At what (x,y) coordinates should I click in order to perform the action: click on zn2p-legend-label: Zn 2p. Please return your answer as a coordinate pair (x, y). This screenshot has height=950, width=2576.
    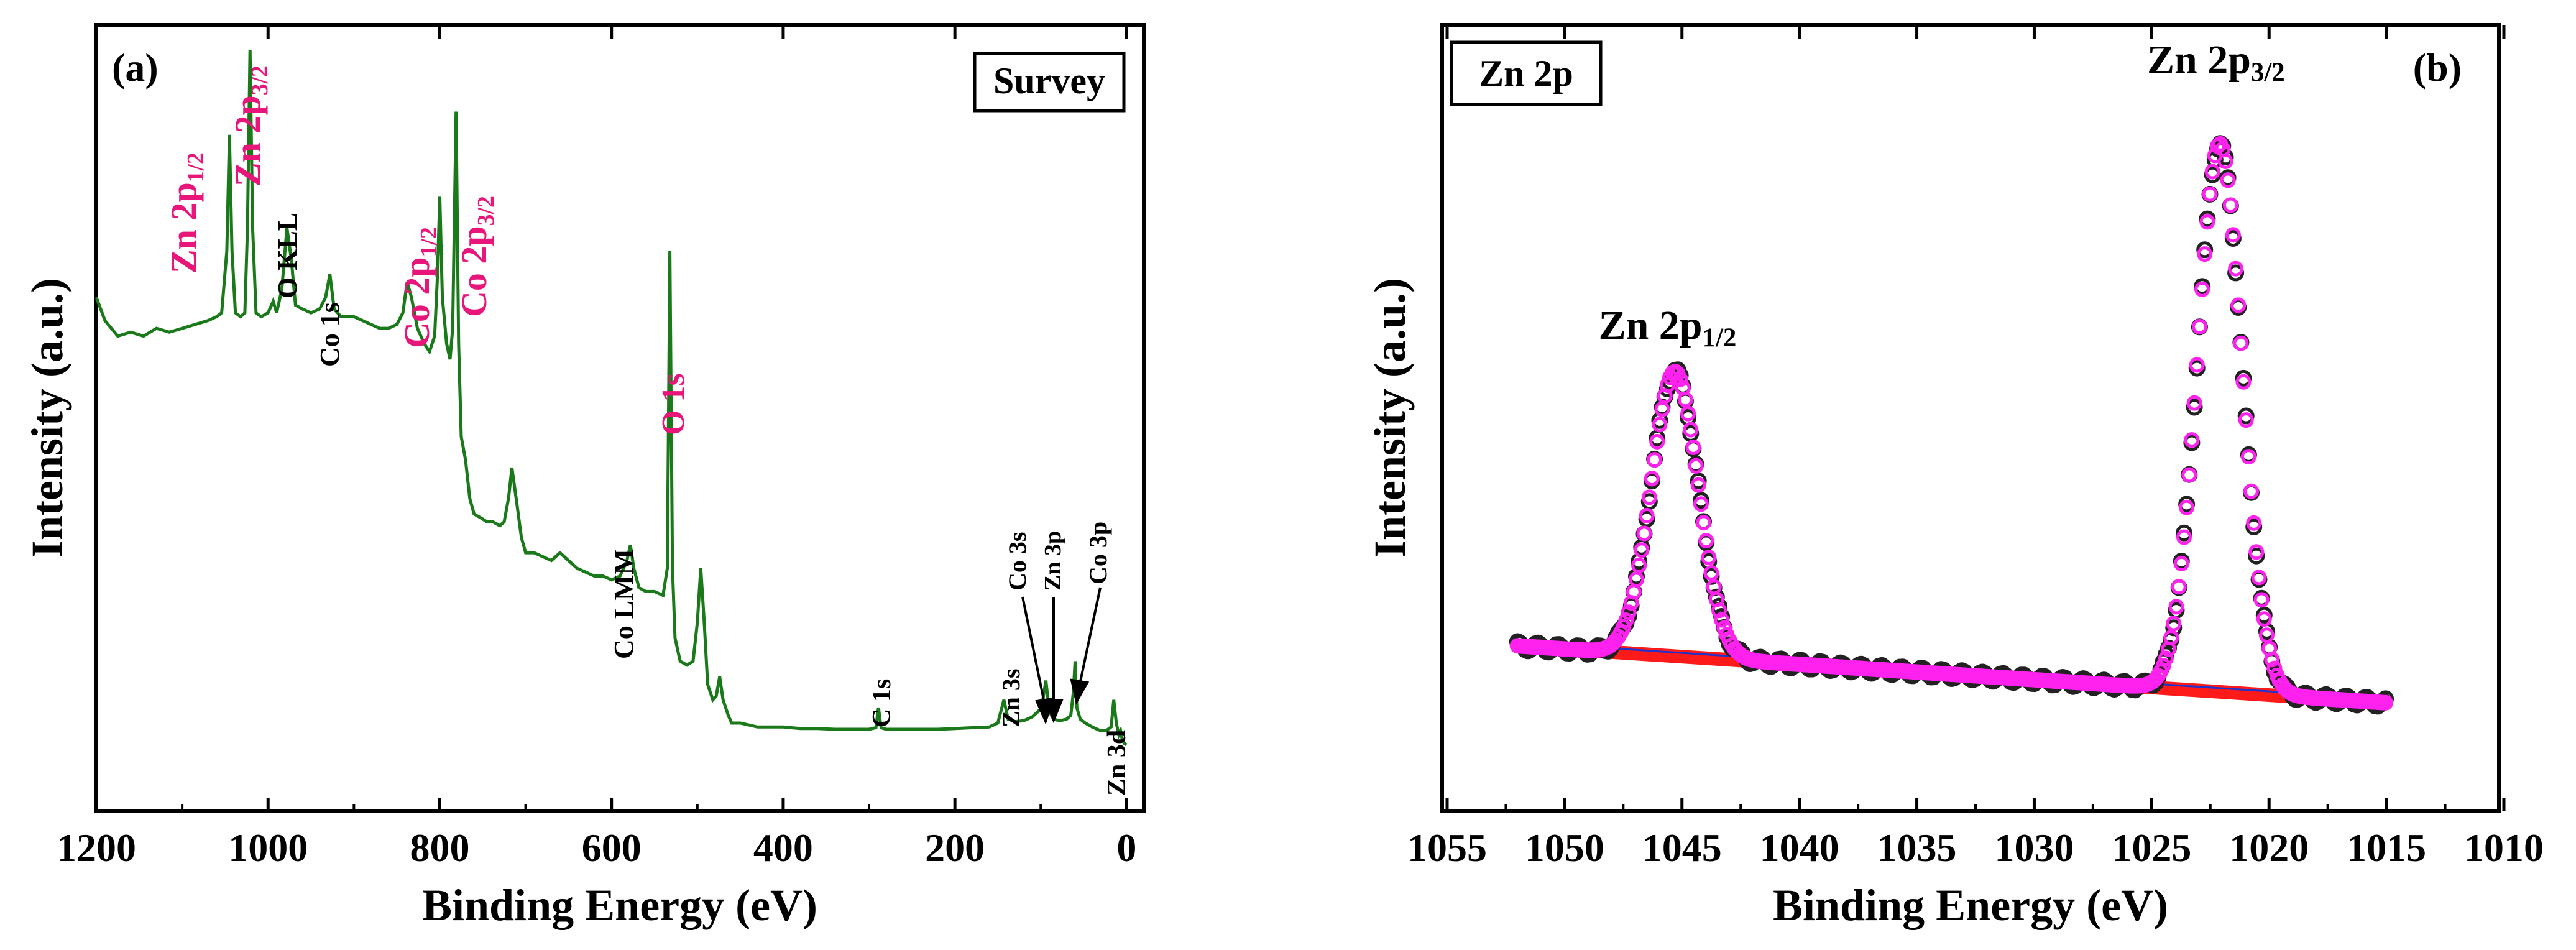
    Looking at the image, I should click on (1526, 73).